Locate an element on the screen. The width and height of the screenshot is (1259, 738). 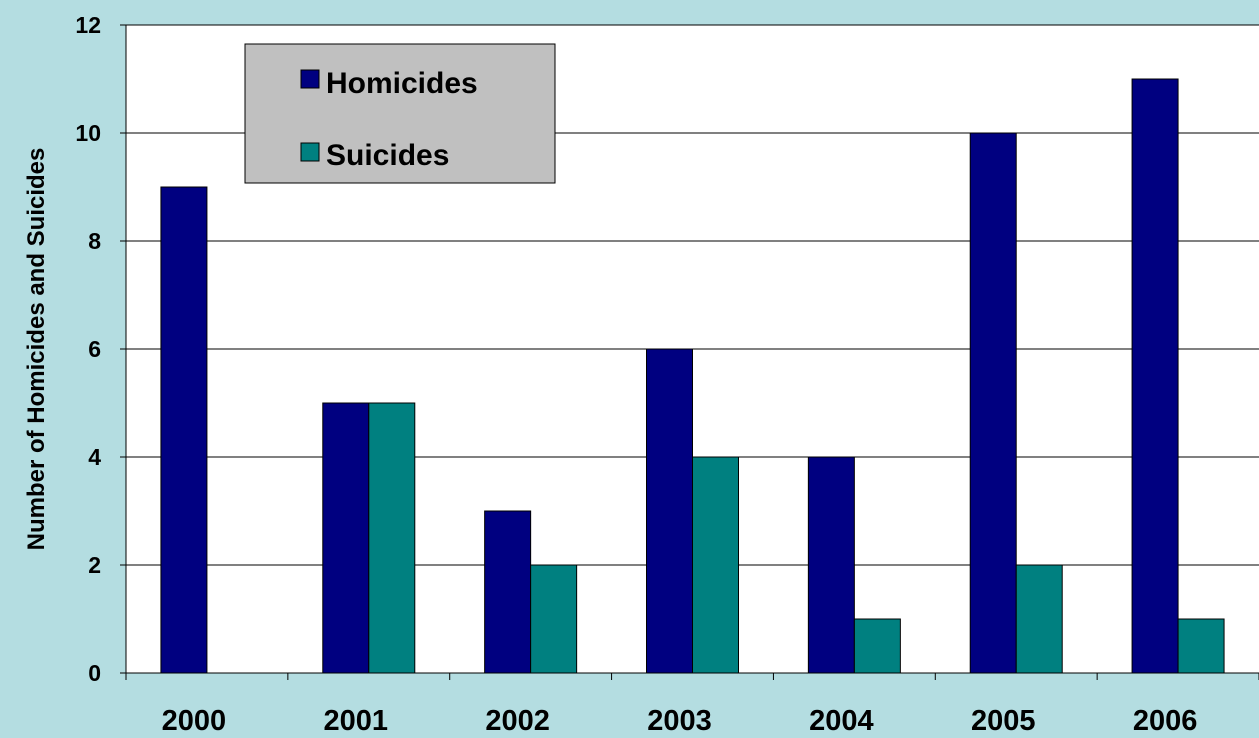
bar-suicides-2002 is located at coordinates (554, 619).